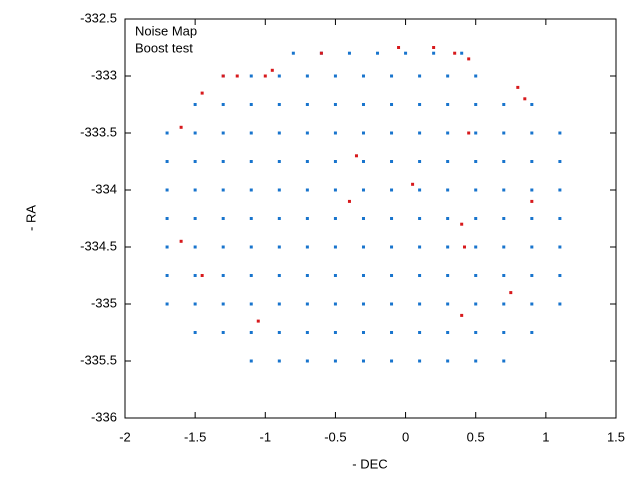  I want to click on y-axis-label: - RA, so click(30, 218).